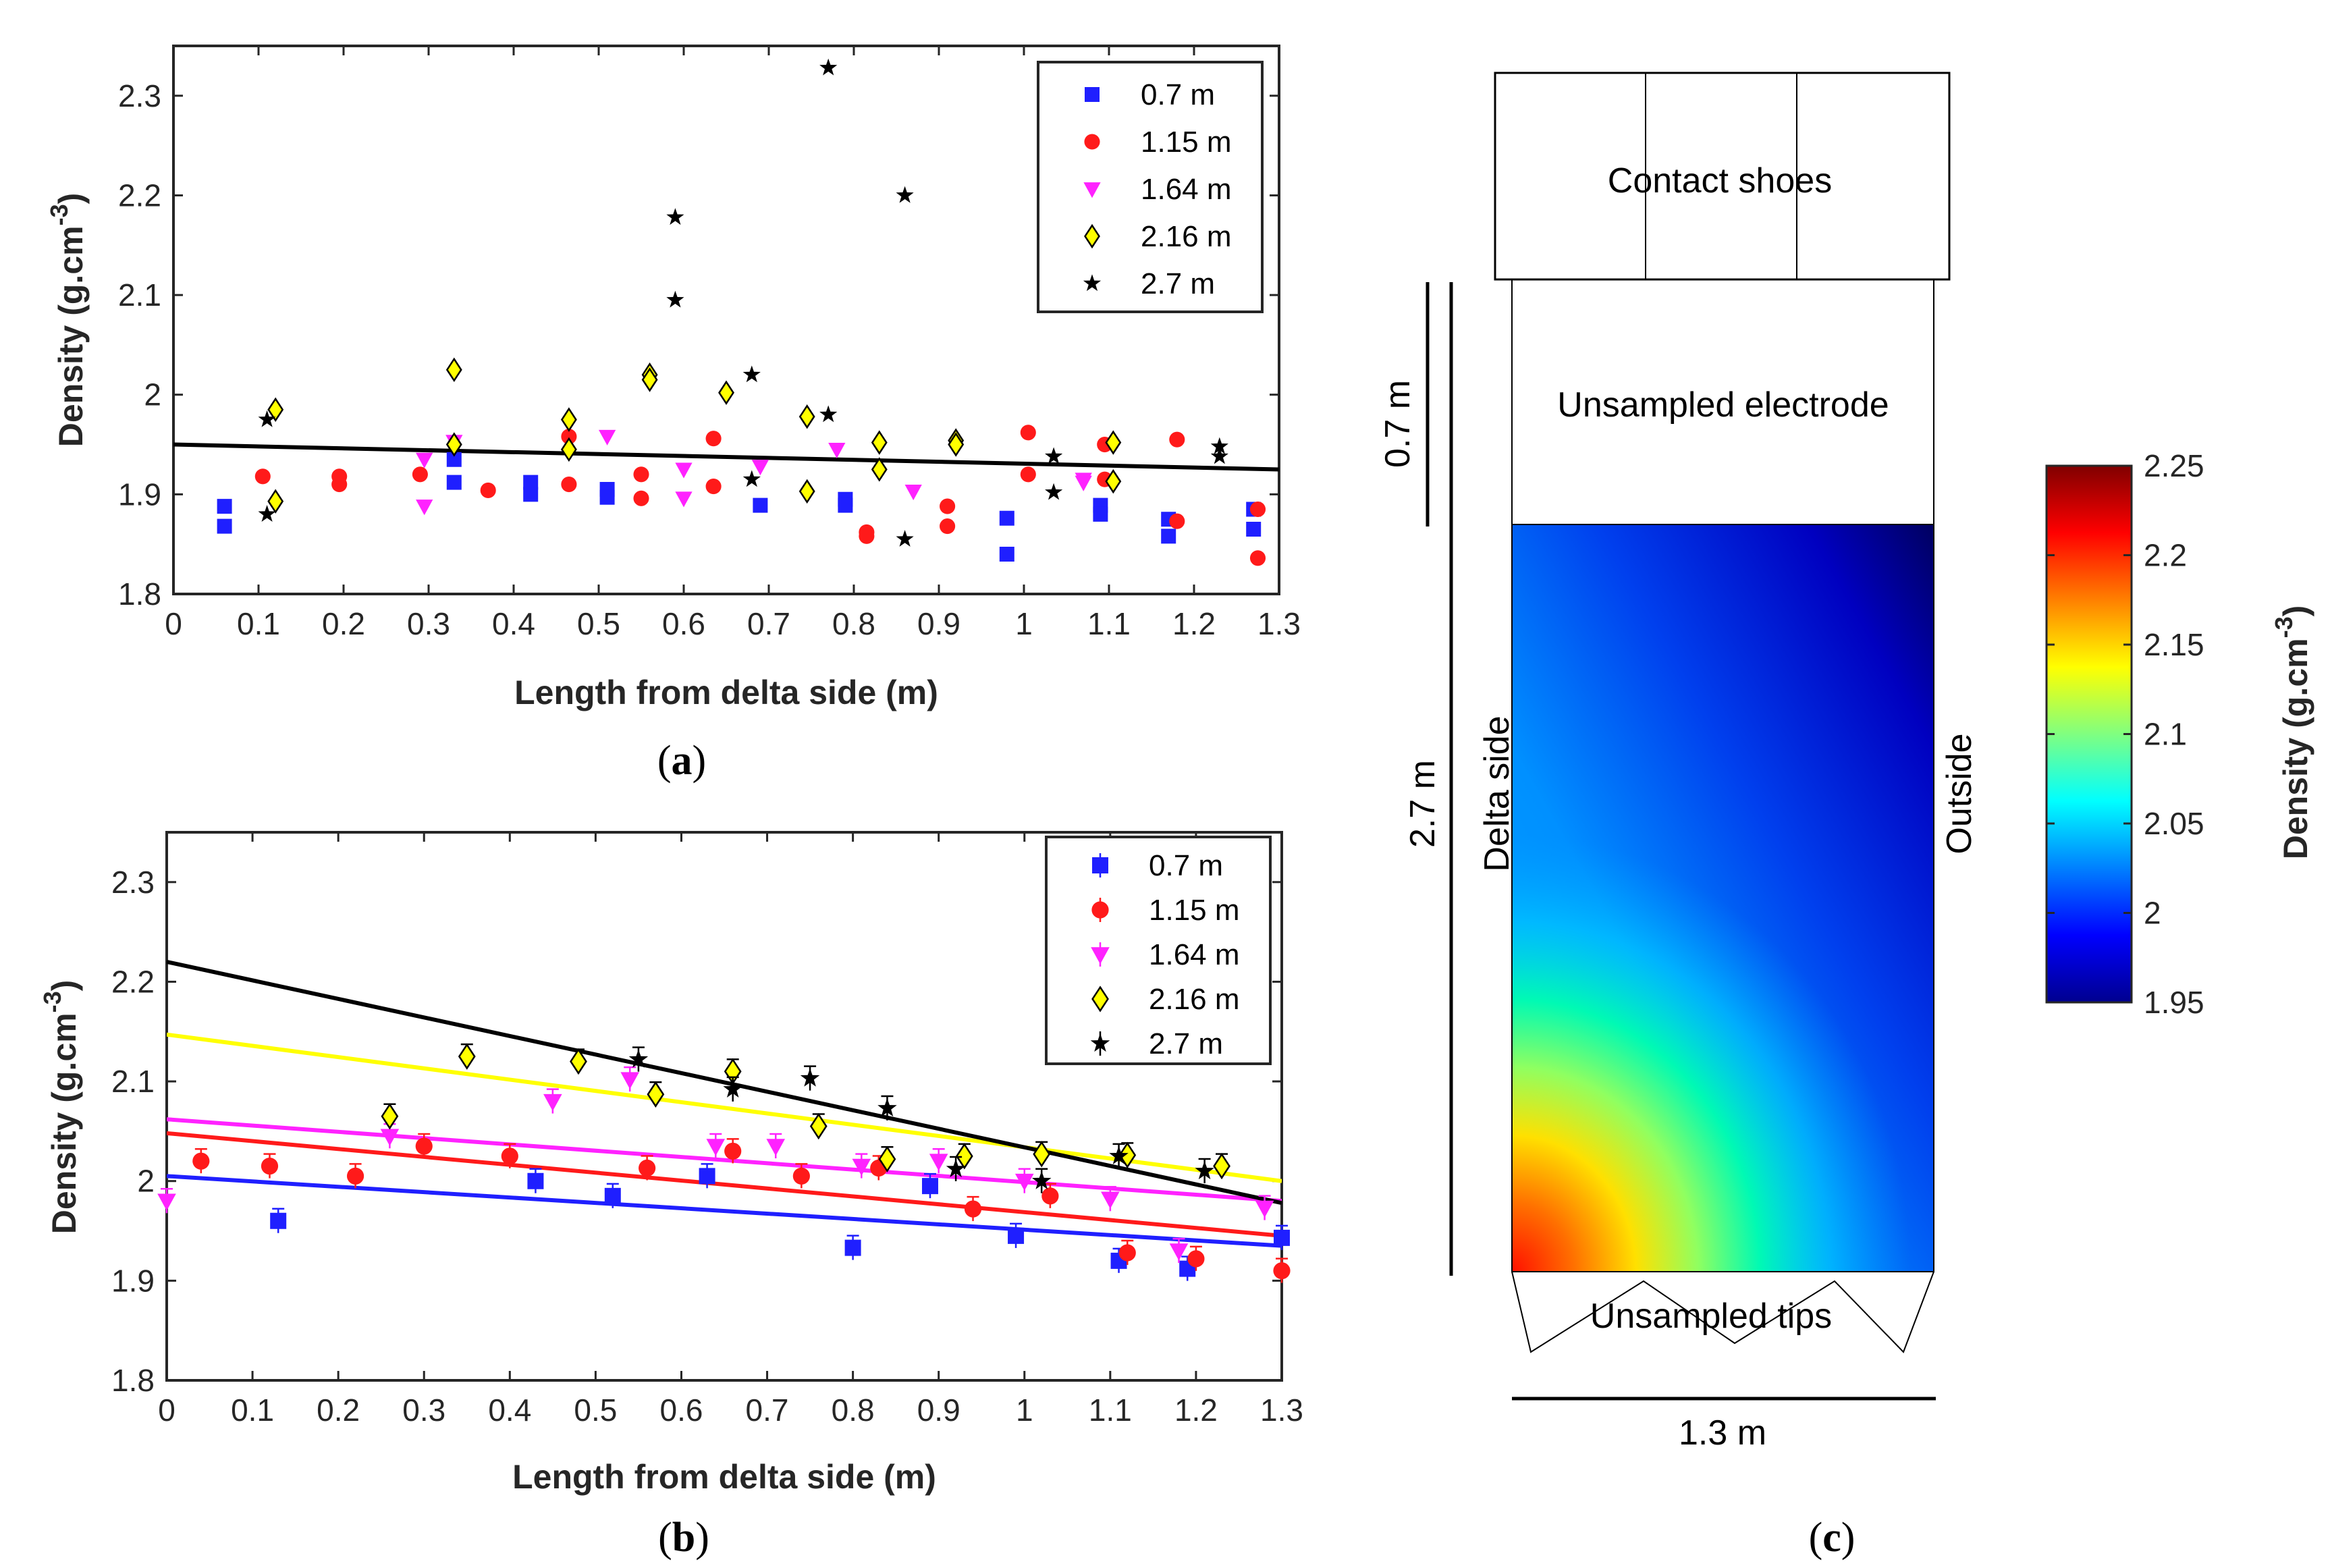 The width and height of the screenshot is (2330, 1568). Describe the element at coordinates (1723, 1433) in the screenshot. I see `dim-width-label: 1.3 m` at that location.